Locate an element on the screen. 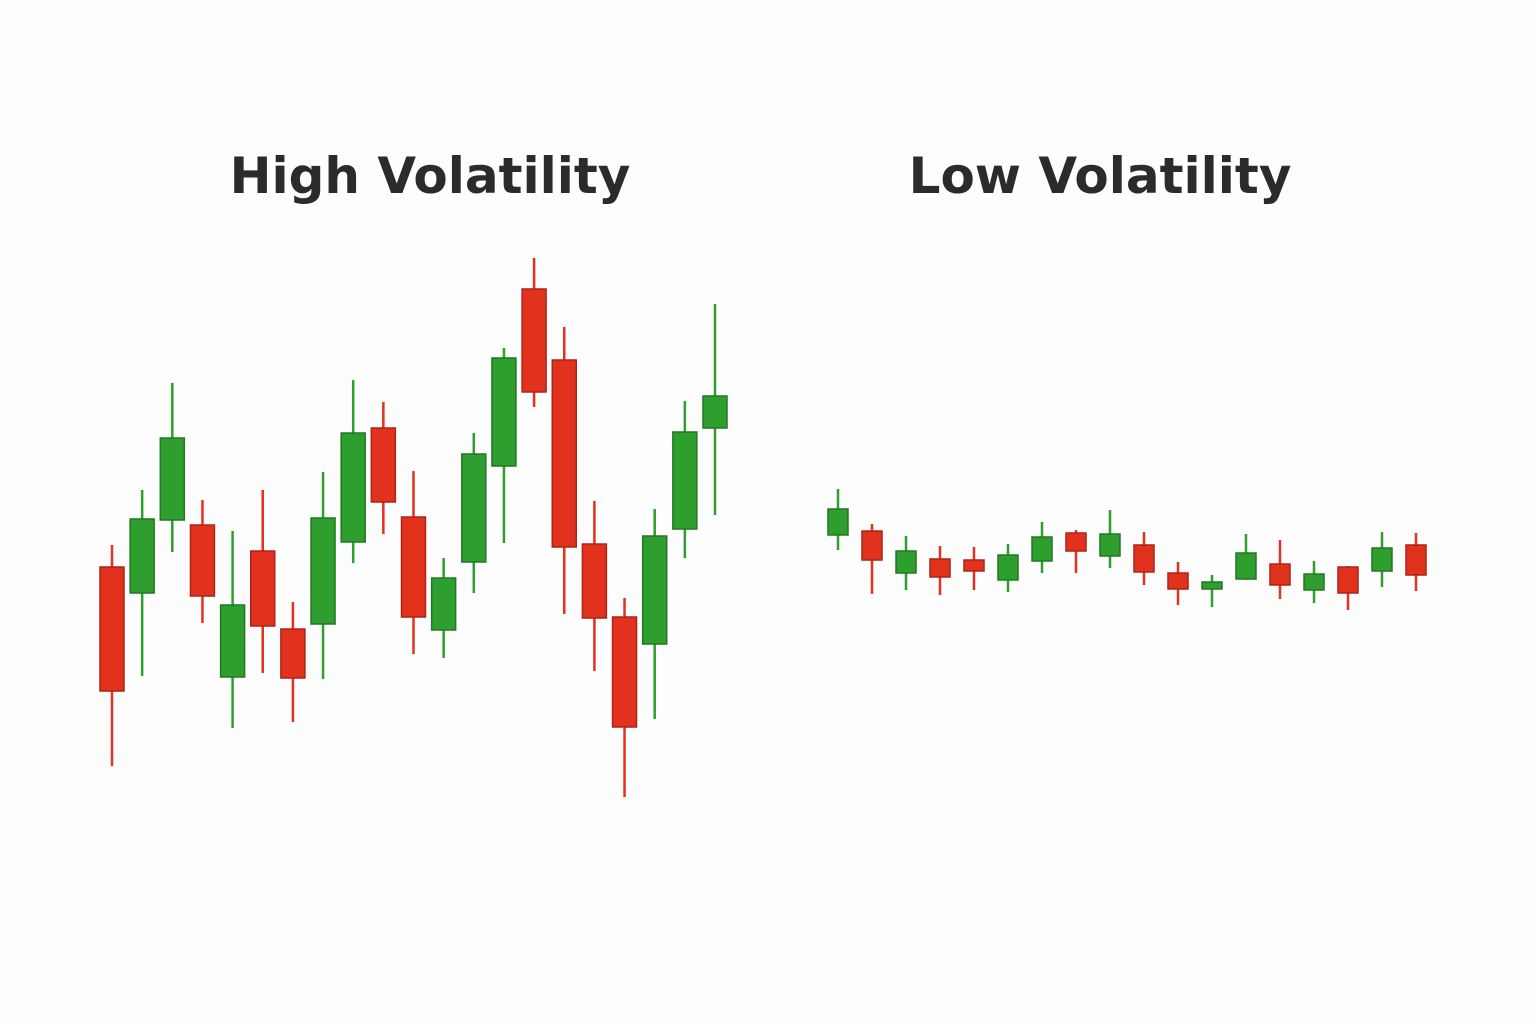 The image size is (1536, 1024). chart-title: High Volatility is located at coordinates (430, 176).